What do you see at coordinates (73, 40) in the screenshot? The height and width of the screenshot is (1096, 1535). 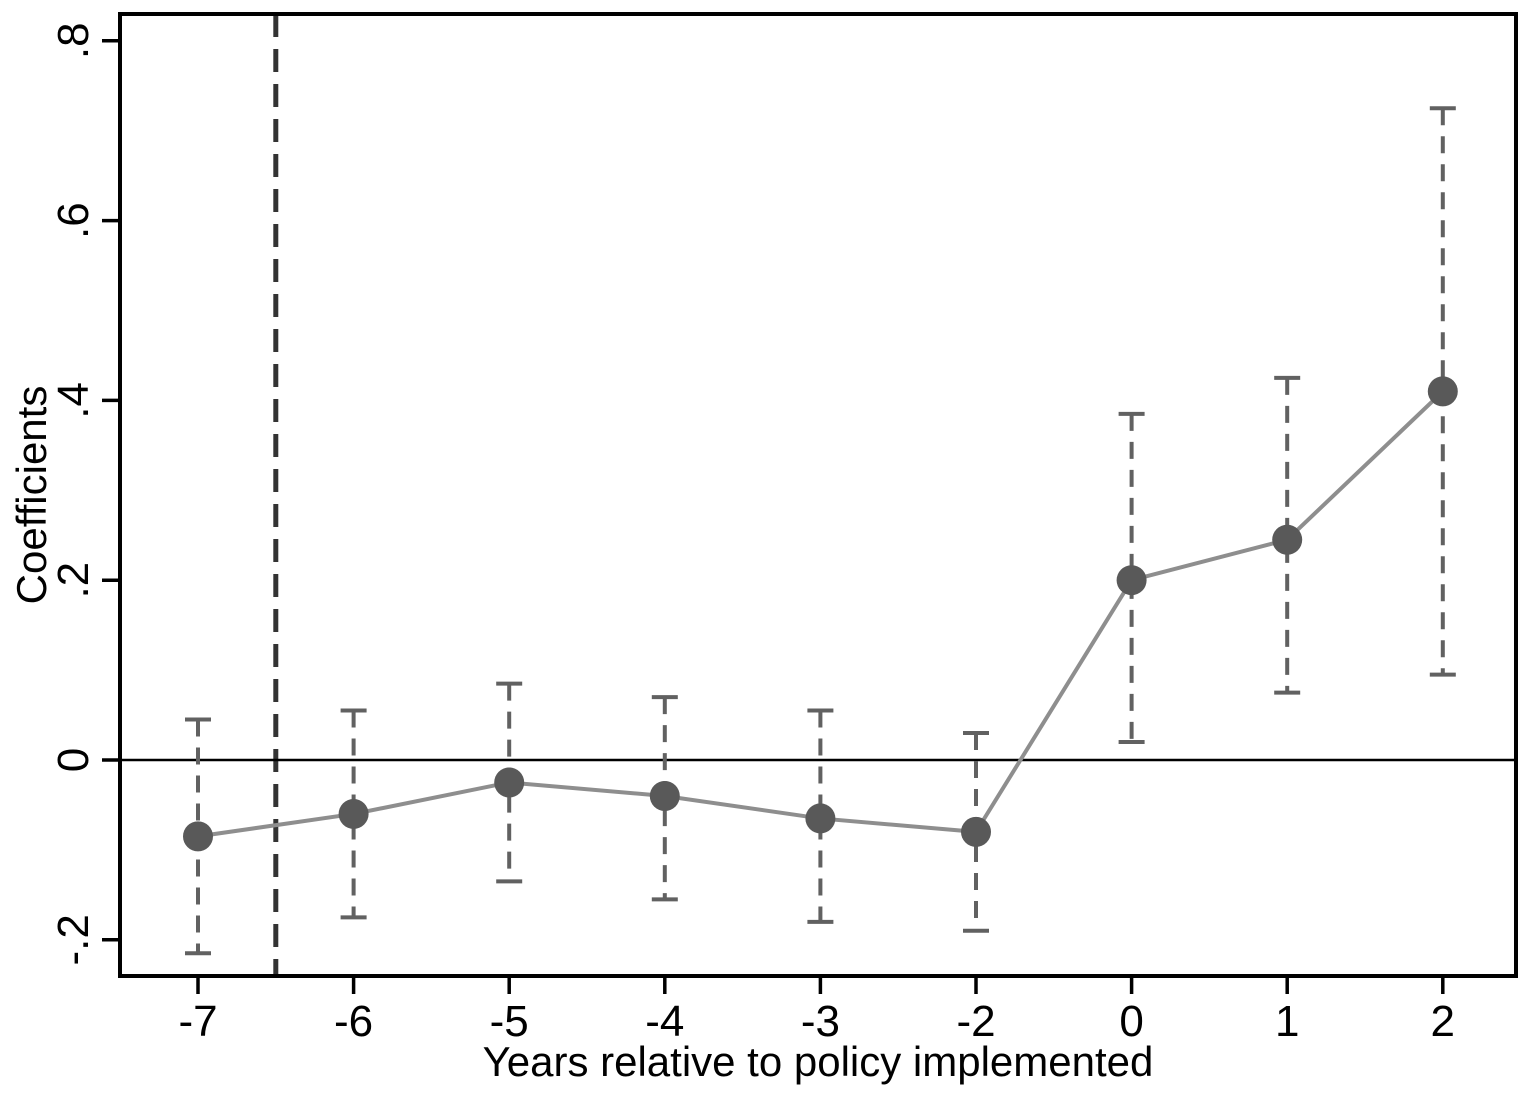 I see `y-axis-tick-label: .8` at bounding box center [73, 40].